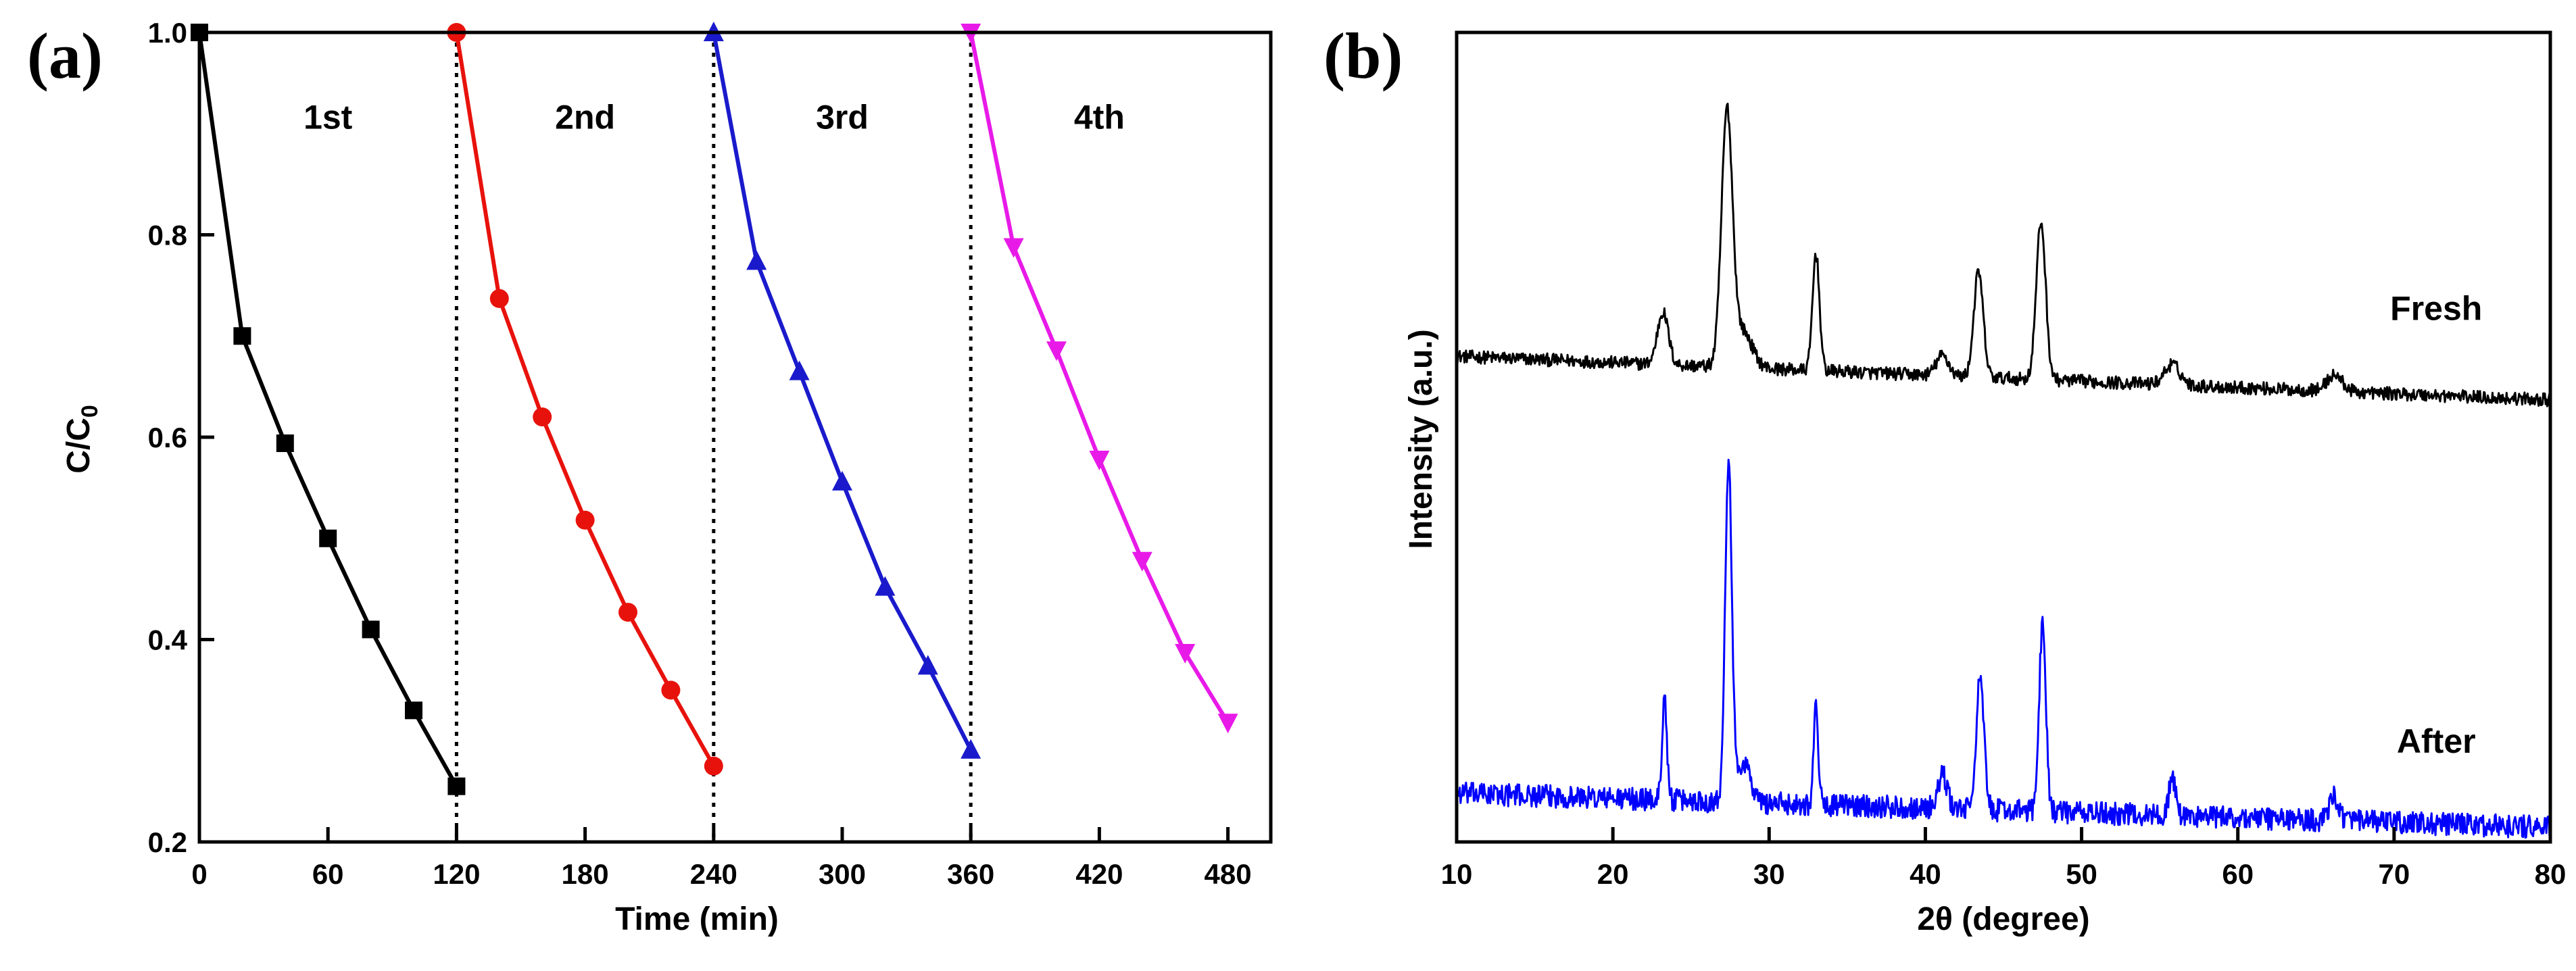 This screenshot has width=2576, height=971. What do you see at coordinates (2004, 254) in the screenshot?
I see `xrd-pattern-fresh` at bounding box center [2004, 254].